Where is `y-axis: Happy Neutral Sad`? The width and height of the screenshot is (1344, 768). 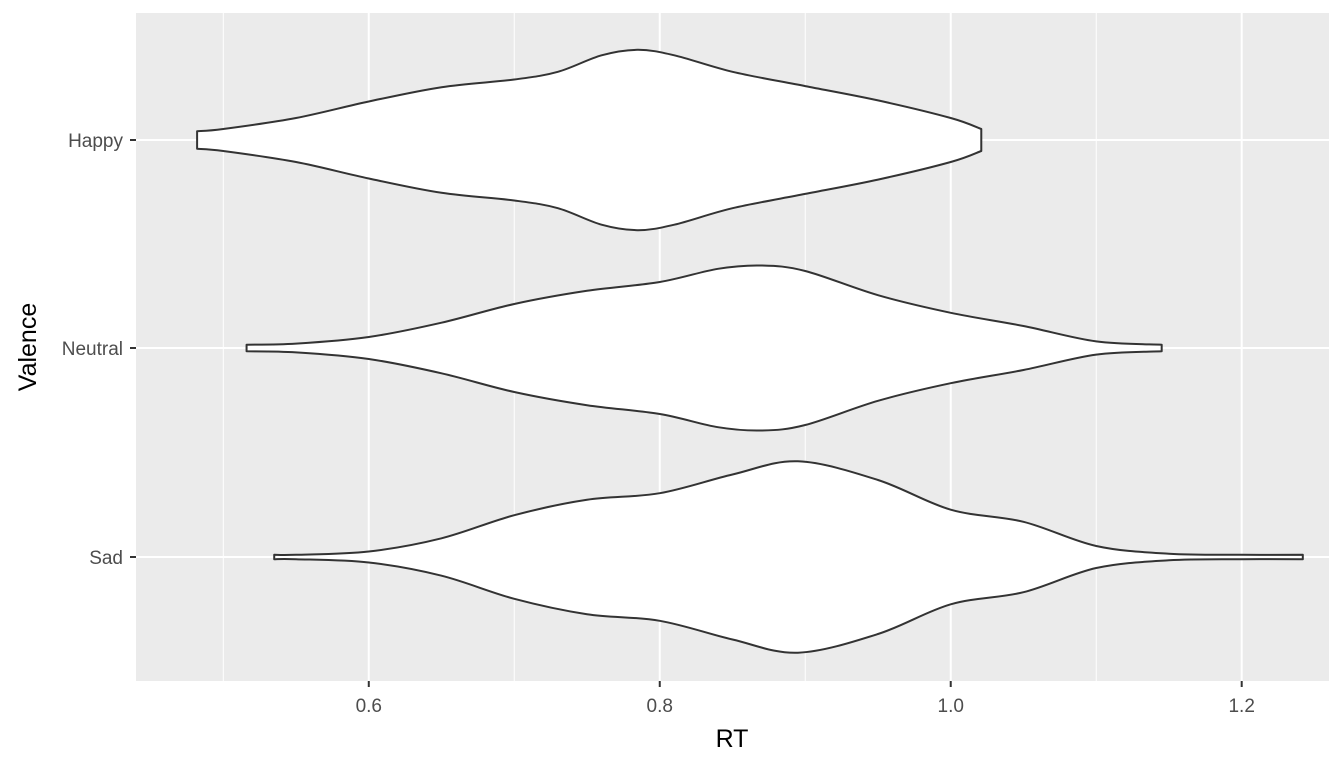
y-axis: Happy Neutral Sad is located at coordinates (99, 350).